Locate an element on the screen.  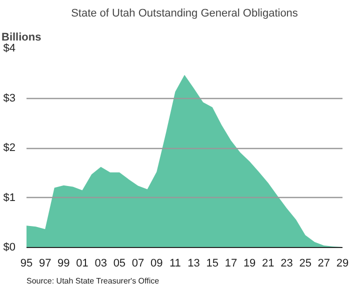
x-tick-label: 07 is located at coordinates (138, 264).